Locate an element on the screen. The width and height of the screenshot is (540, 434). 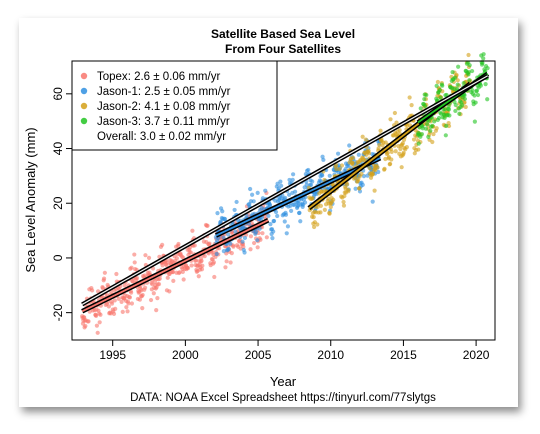
legend-name-overall: Overall is located at coordinates (115, 137).